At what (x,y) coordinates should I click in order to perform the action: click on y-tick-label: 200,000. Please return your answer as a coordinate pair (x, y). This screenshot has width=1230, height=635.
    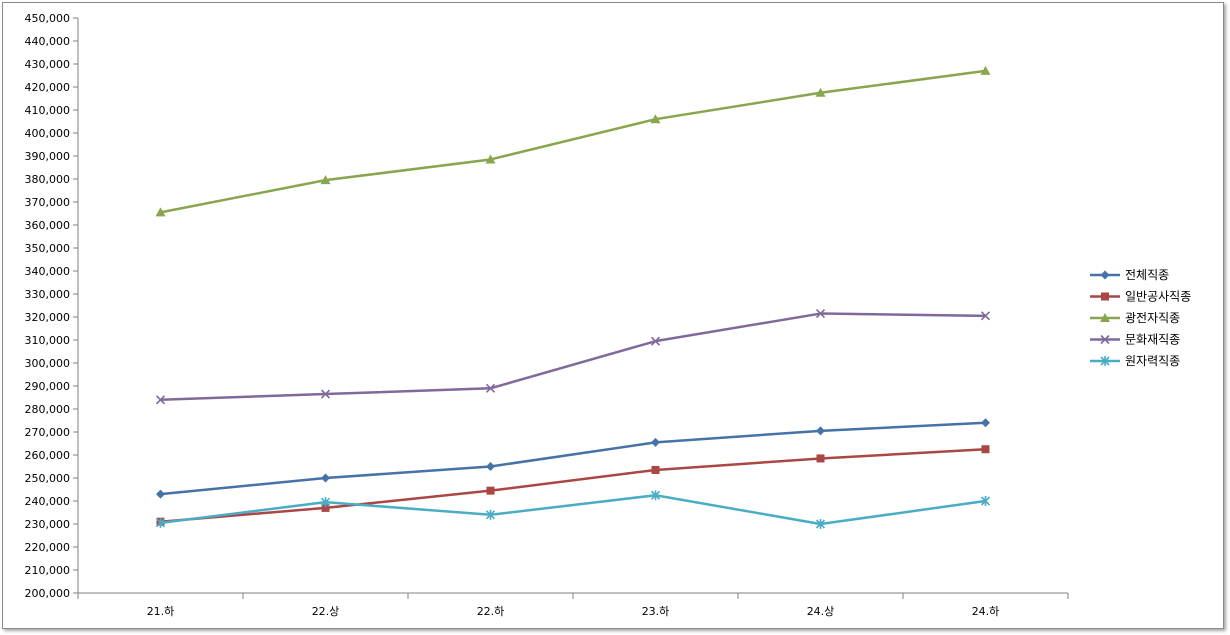
    Looking at the image, I should click on (48, 593).